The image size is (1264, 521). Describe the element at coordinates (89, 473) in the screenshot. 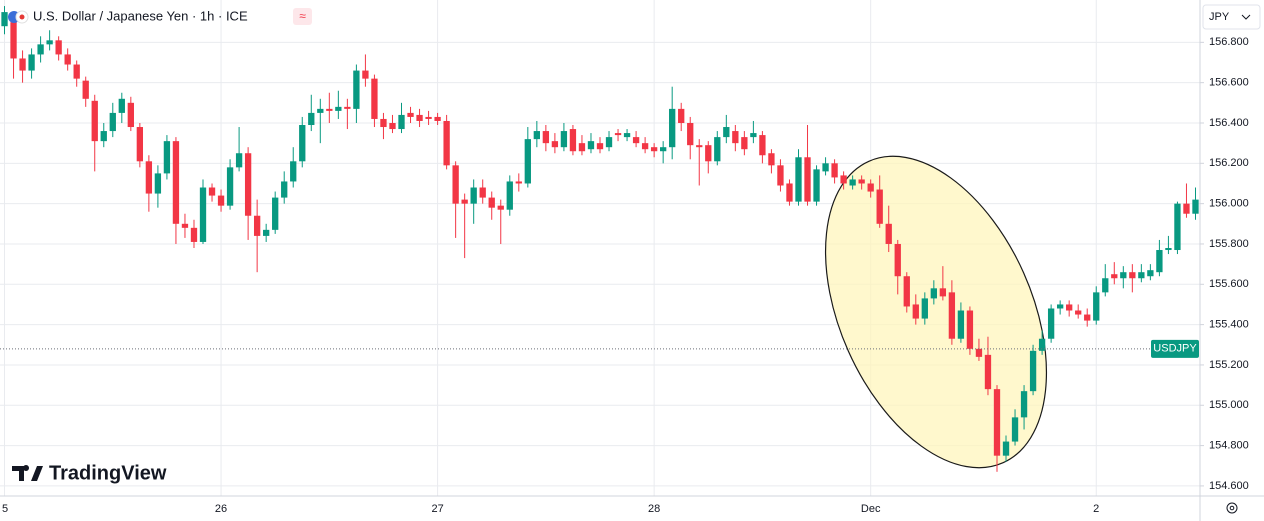

I see `logo: TradingView` at that location.